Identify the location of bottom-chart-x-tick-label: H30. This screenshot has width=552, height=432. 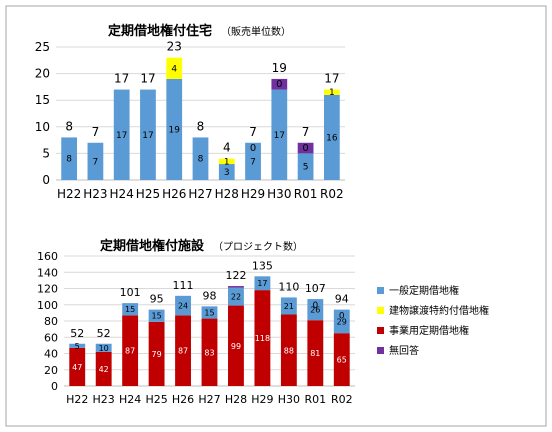
(289, 399).